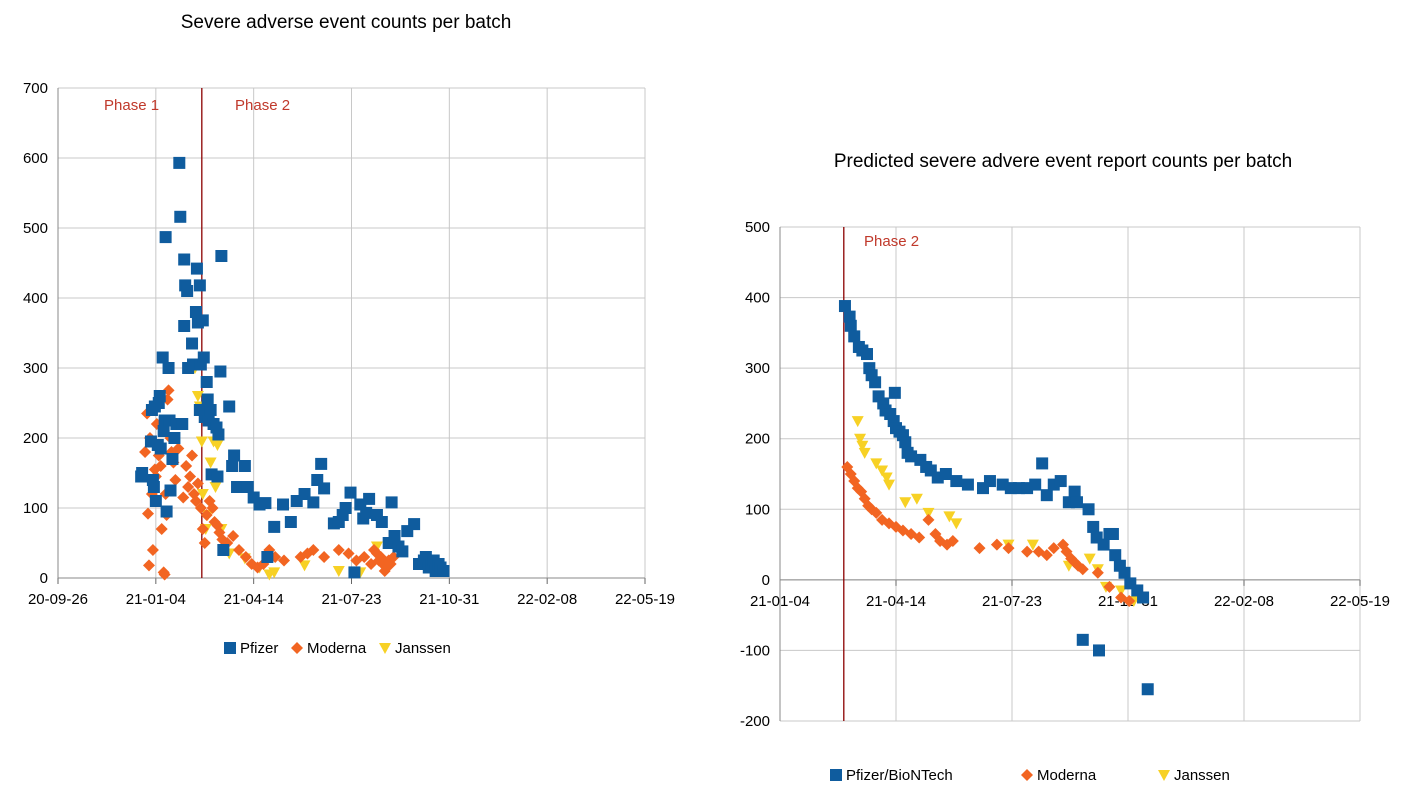  Describe the element at coordinates (35, 158) in the screenshot. I see `y-tick-label: 600` at that location.